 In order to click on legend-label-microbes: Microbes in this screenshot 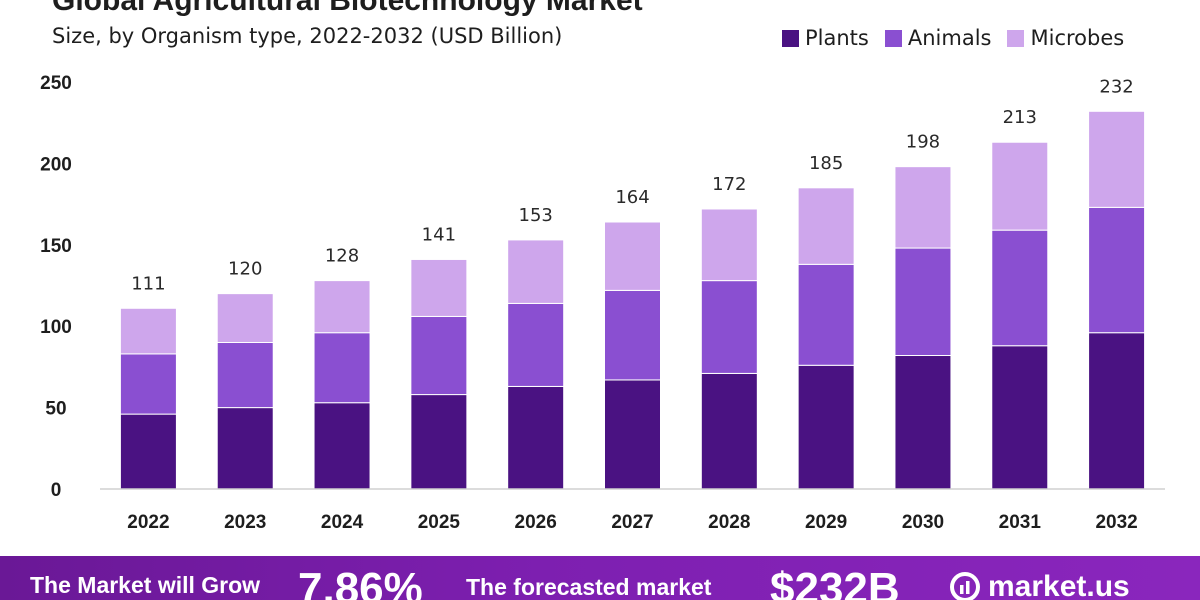, I will do `click(1077, 38)`.